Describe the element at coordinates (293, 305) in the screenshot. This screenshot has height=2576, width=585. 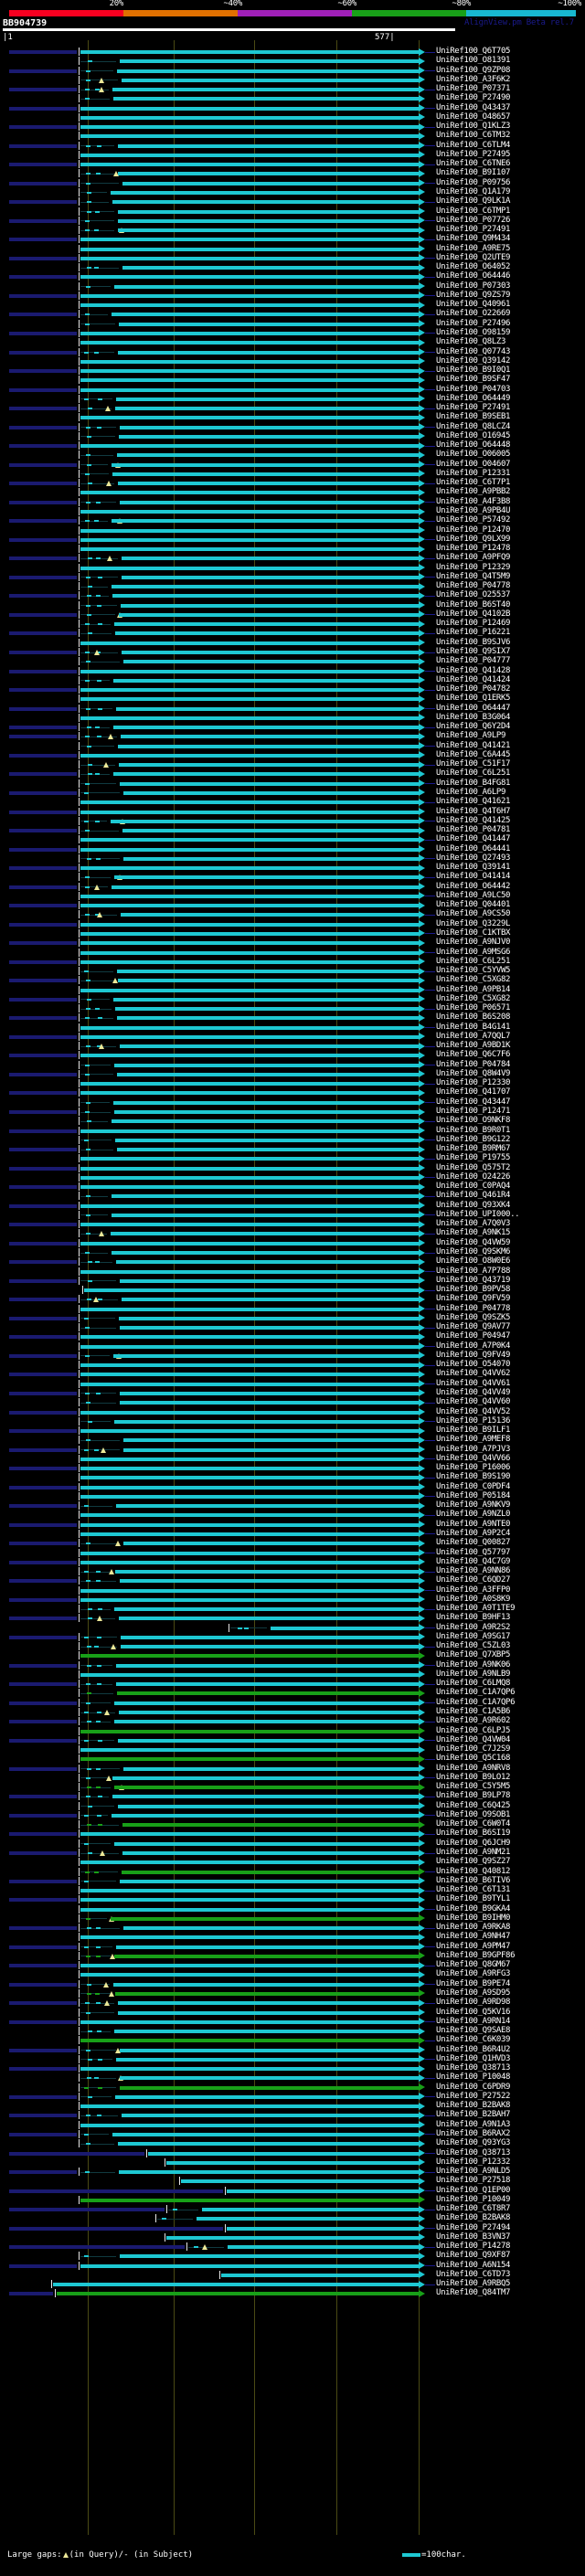
I see `table-row: UniRef100_Q40961` at that location.